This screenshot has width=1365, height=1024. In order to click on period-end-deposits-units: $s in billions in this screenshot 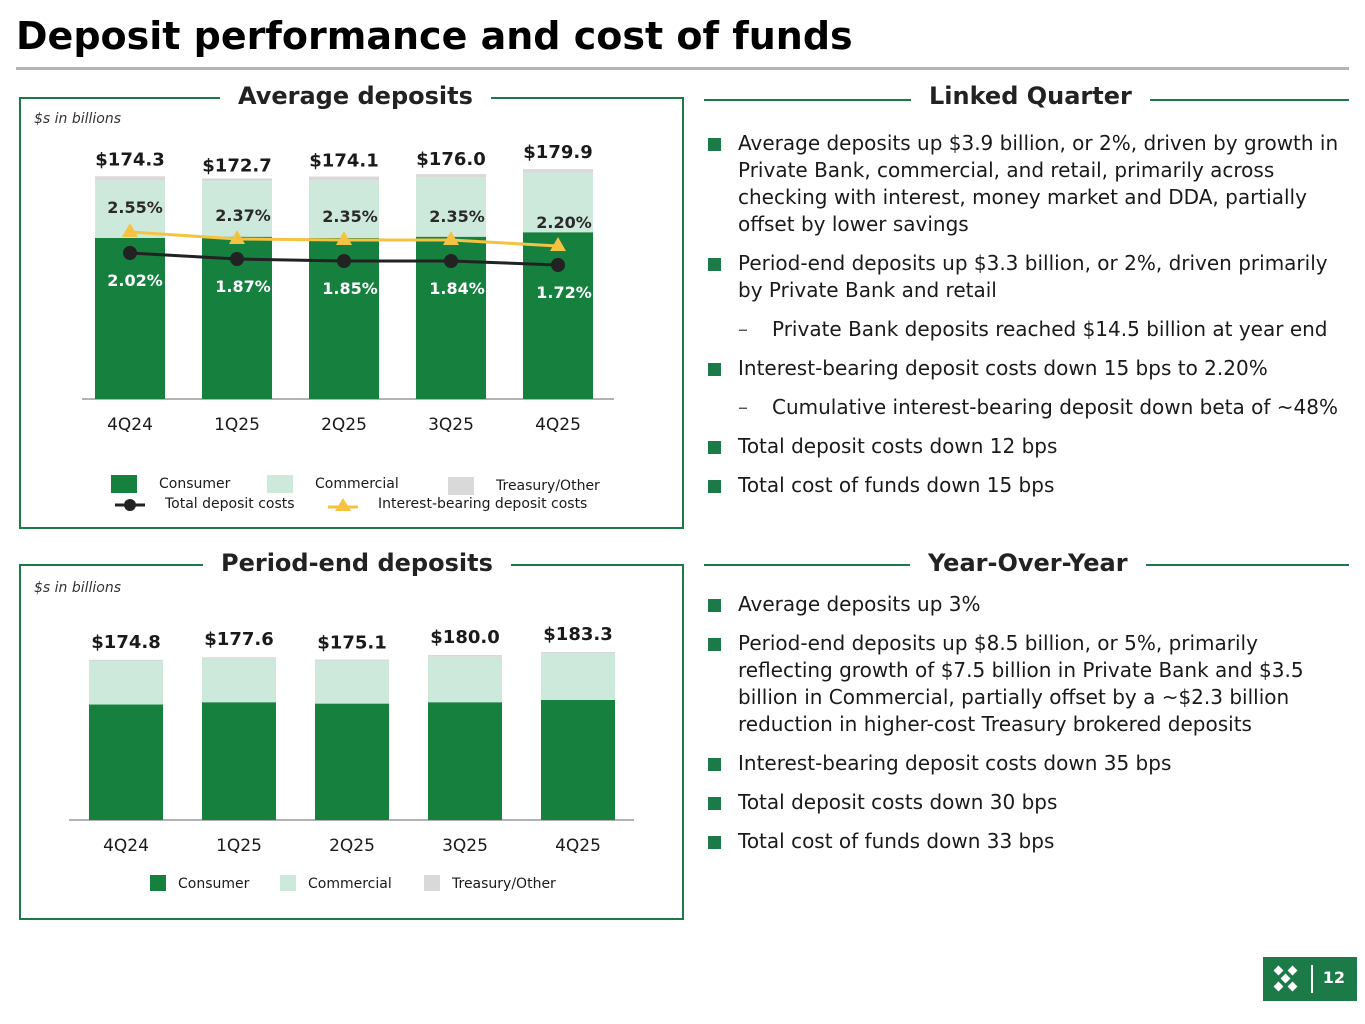, I will do `click(78, 588)`.